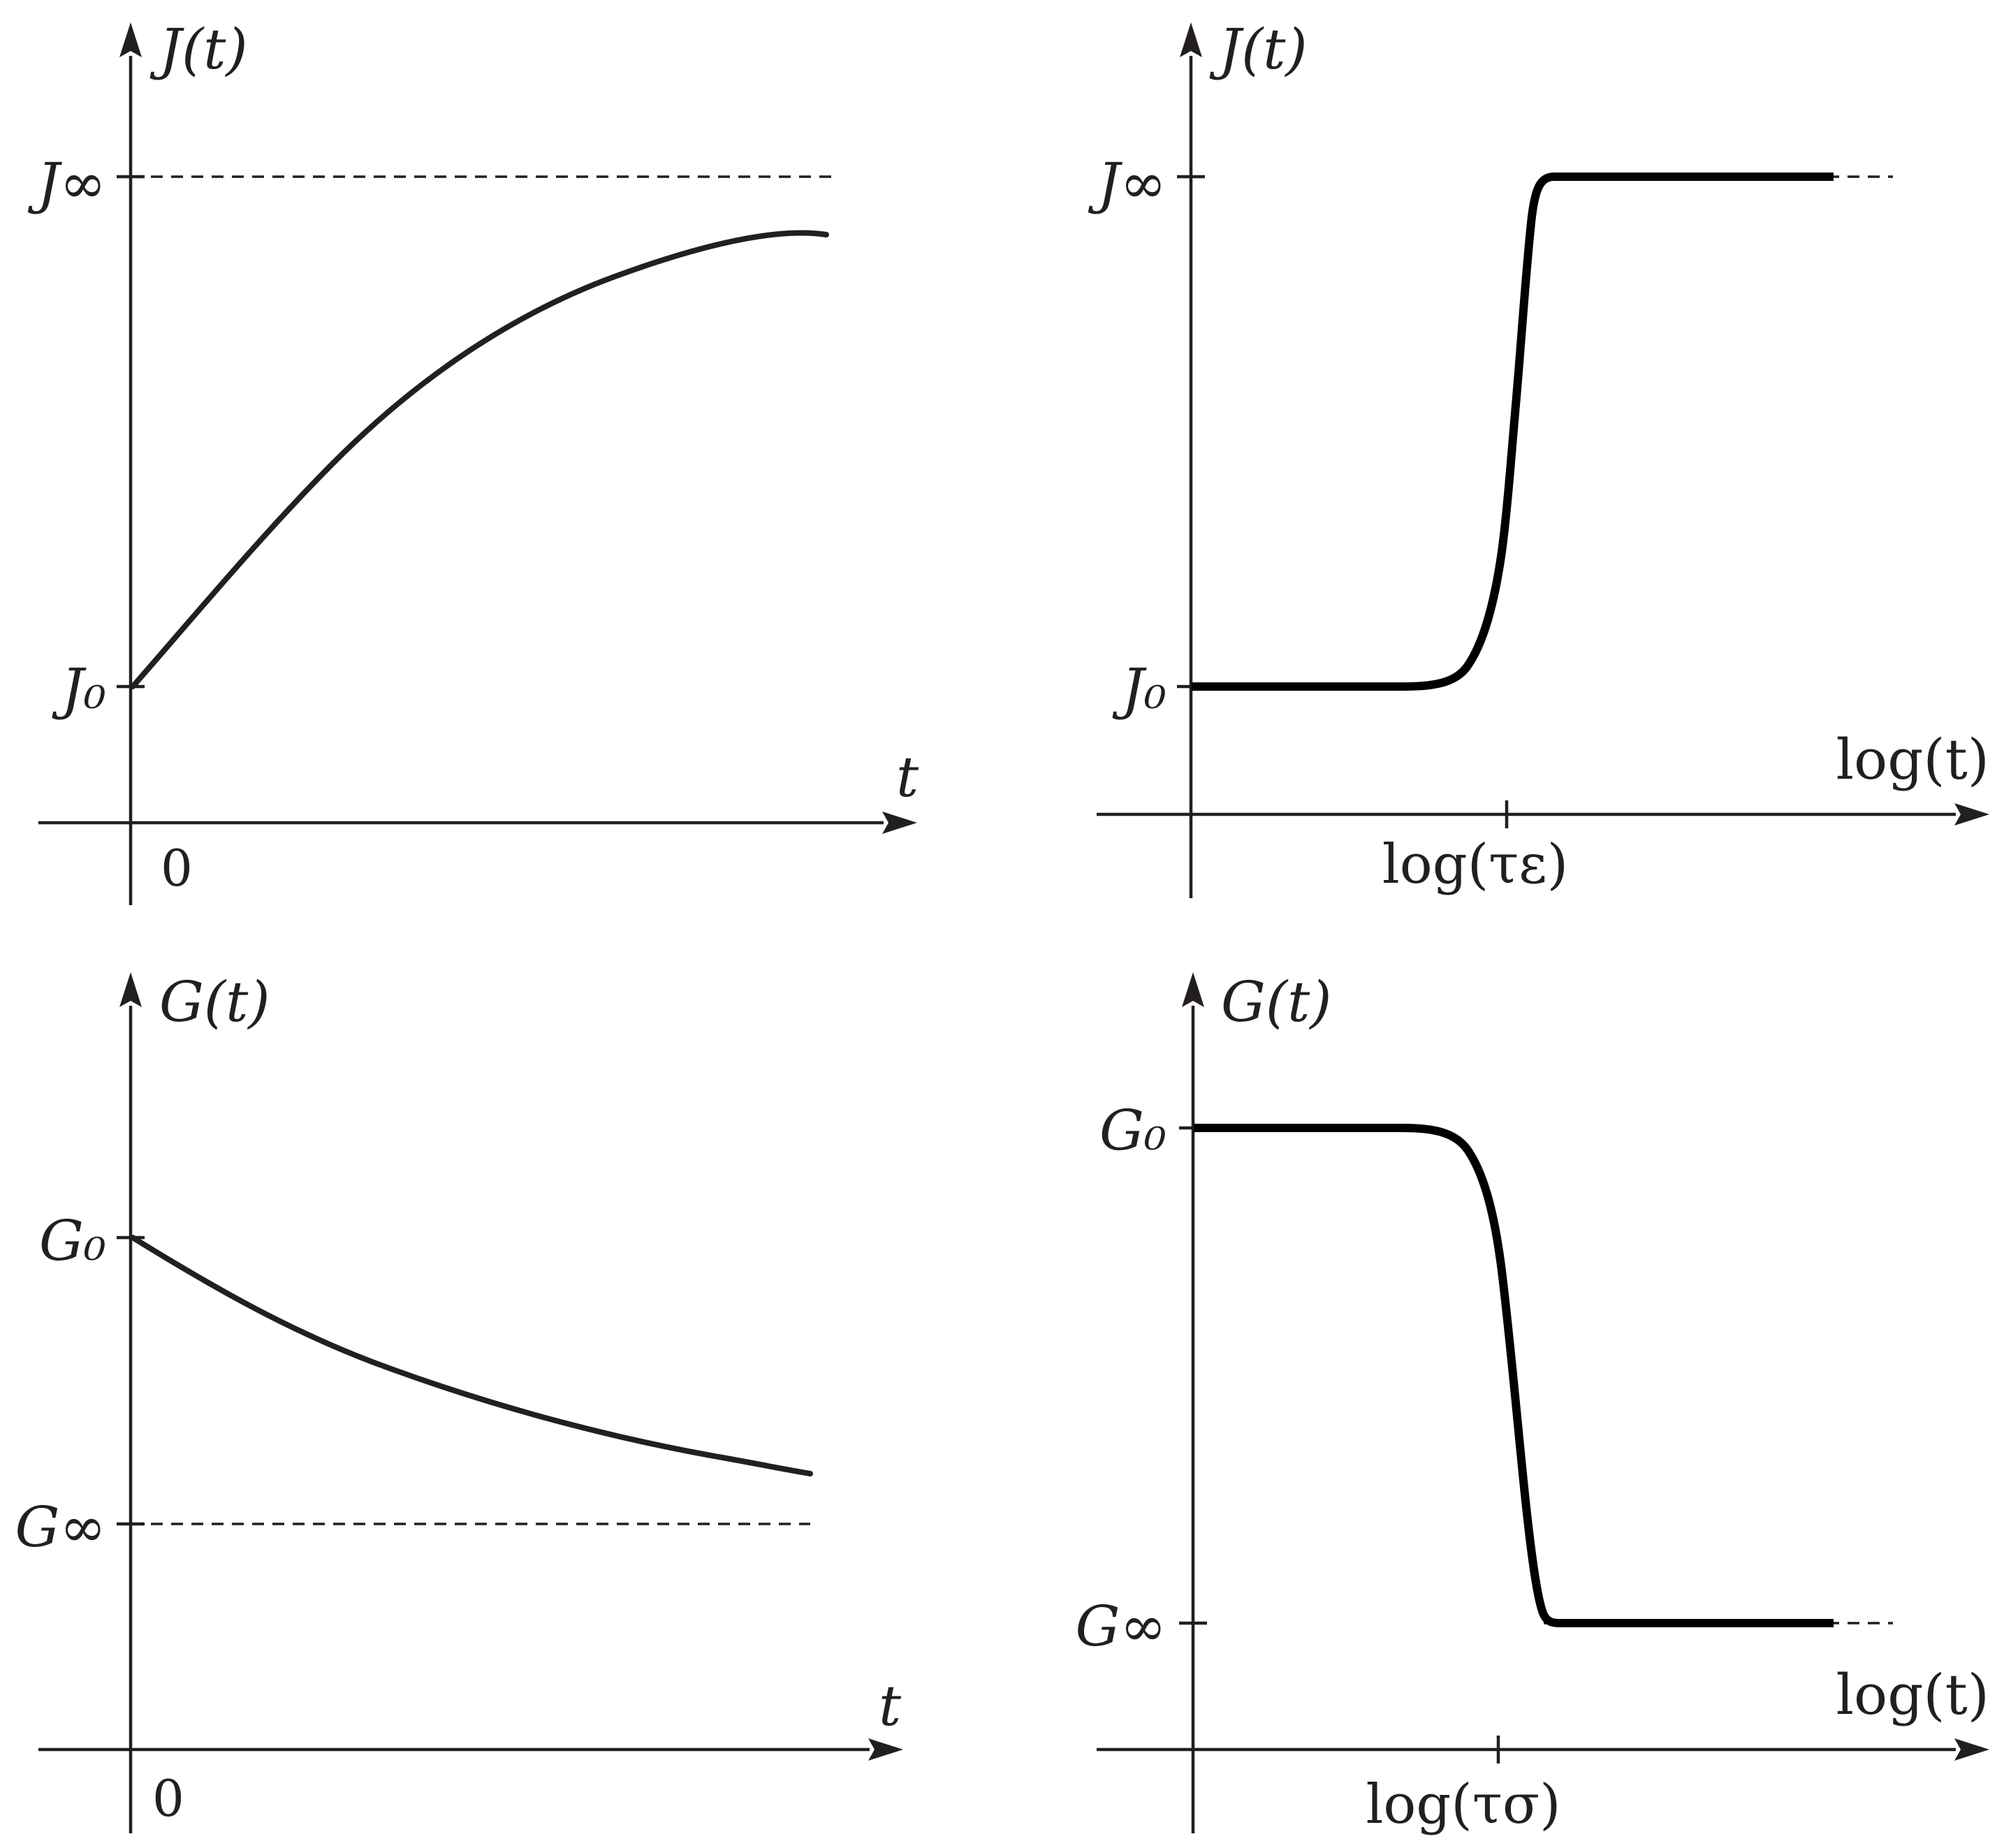 The image size is (2004, 1848). What do you see at coordinates (1463, 1804) in the screenshot?
I see `x-tick-label-log-tau-sigma: log(τσ)` at bounding box center [1463, 1804].